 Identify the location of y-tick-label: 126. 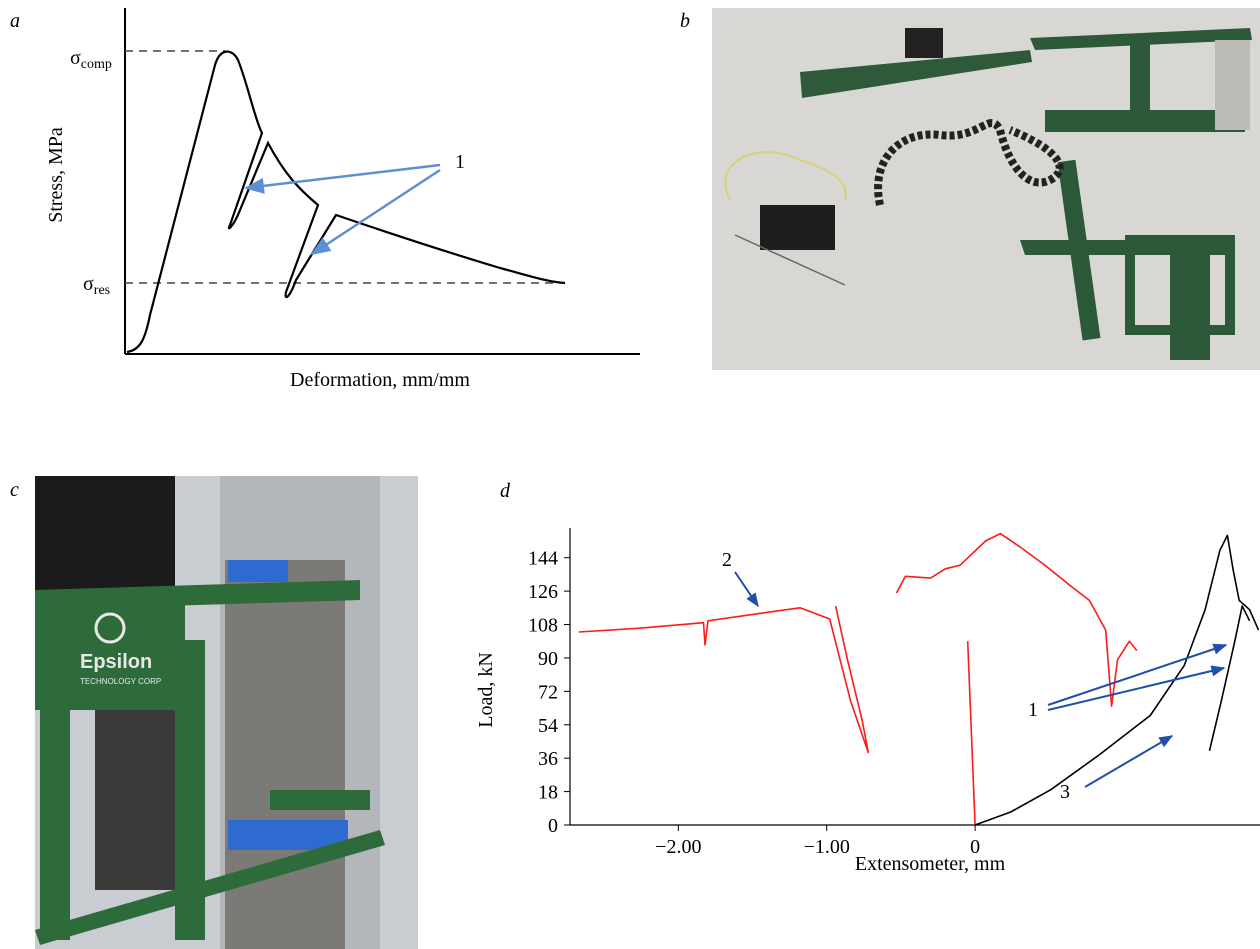
(543, 592).